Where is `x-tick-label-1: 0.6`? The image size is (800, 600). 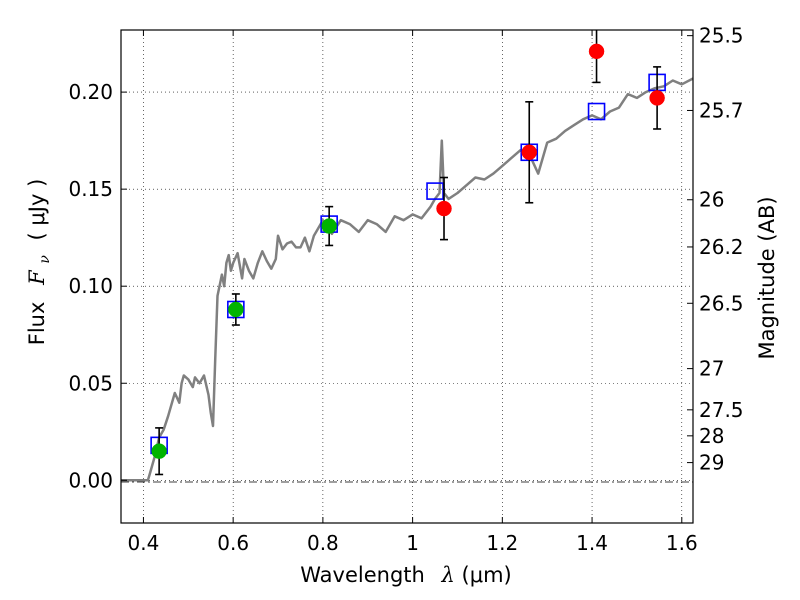
x-tick-label-1: 0.6 is located at coordinates (233, 543).